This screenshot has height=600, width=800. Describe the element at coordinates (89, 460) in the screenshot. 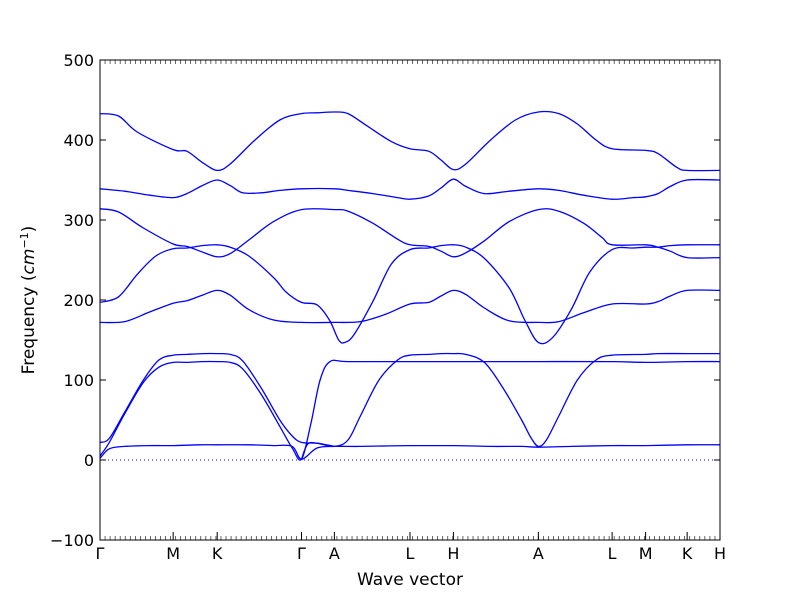

I see `y-tick-label: 0` at that location.